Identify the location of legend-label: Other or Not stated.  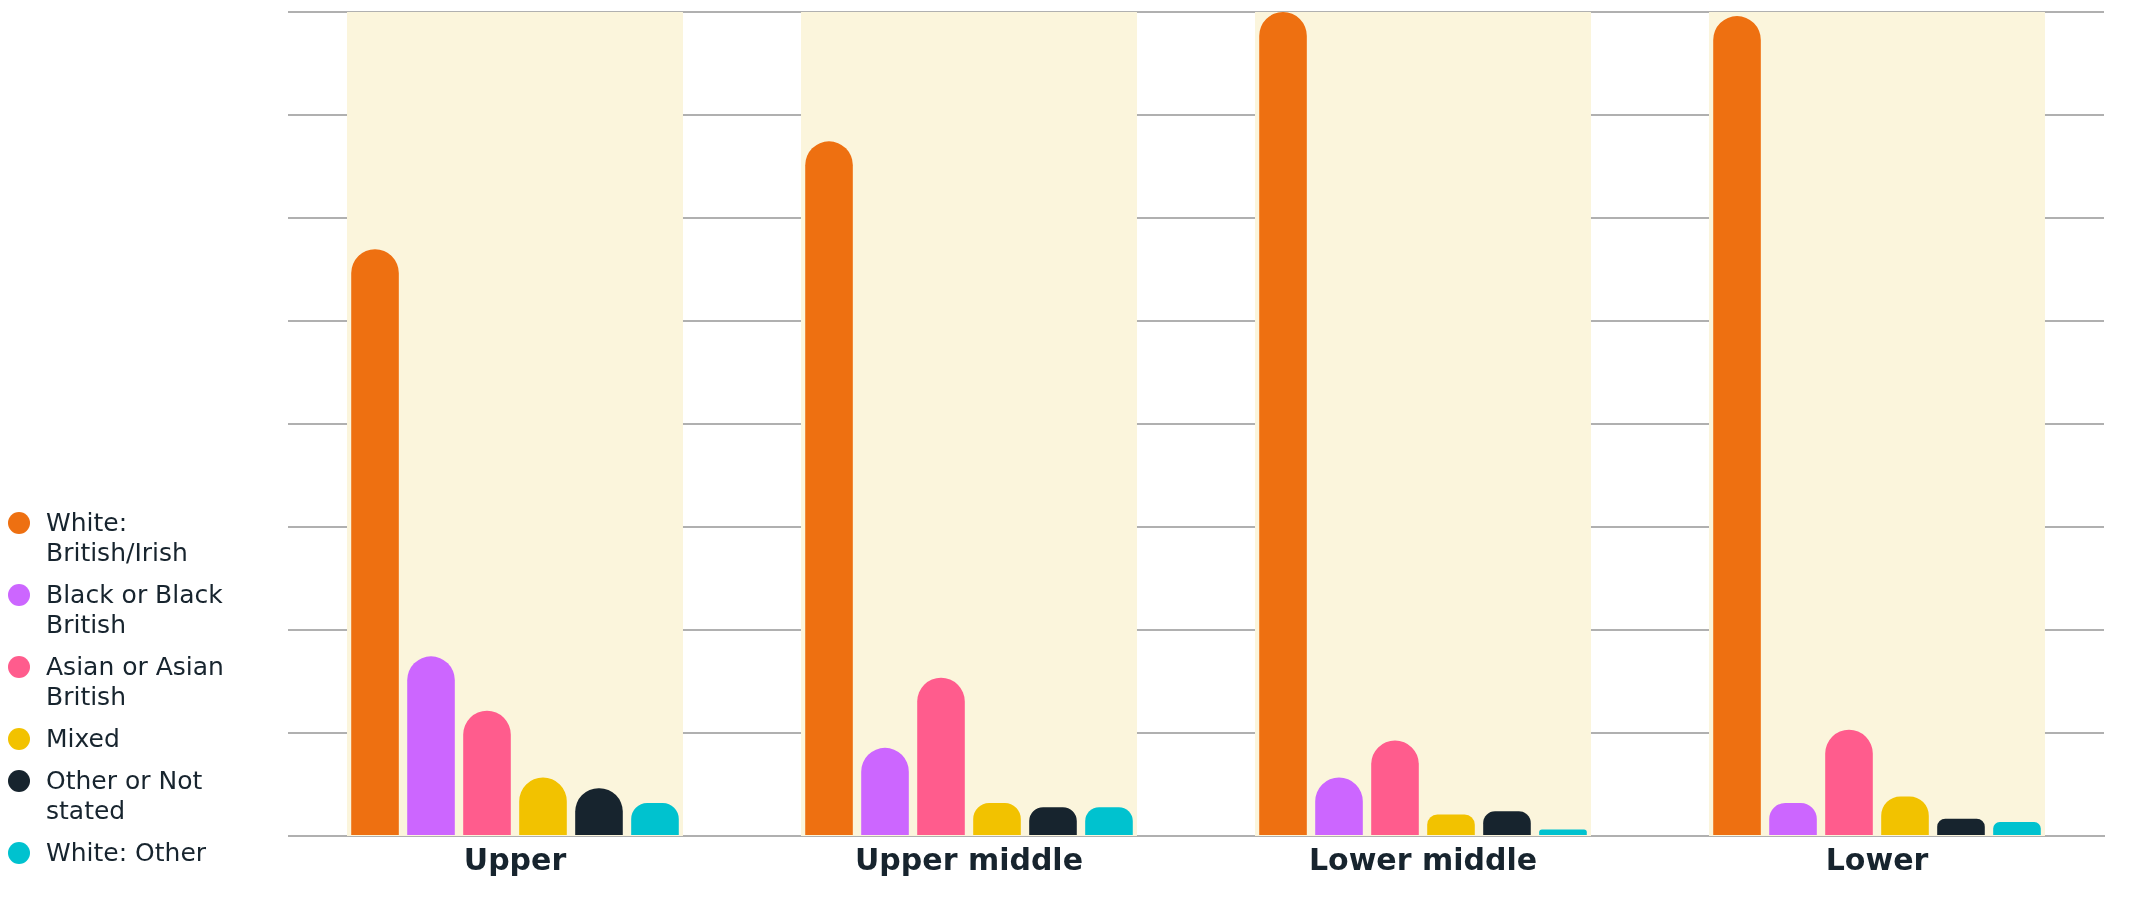
(125, 796).